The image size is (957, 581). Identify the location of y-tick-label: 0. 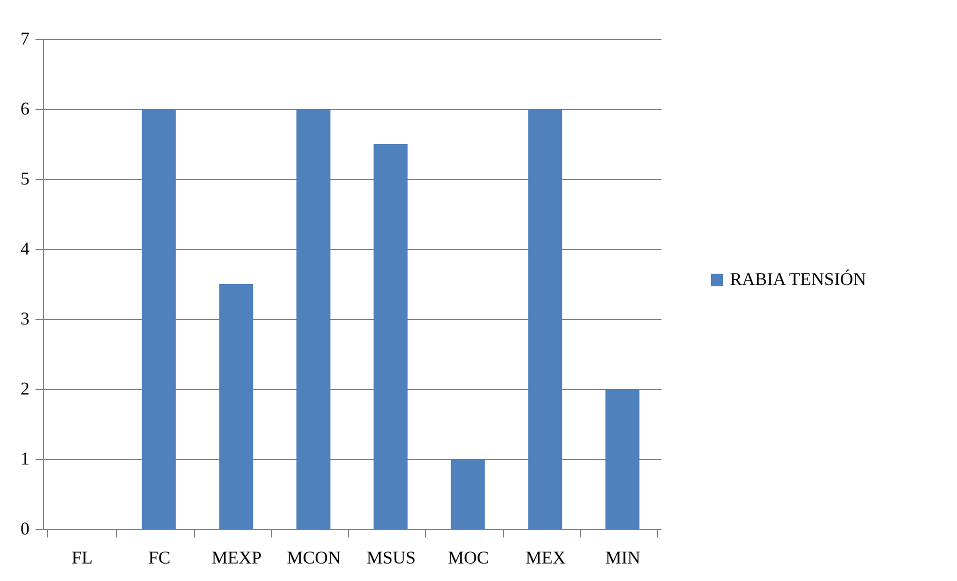
(25, 528).